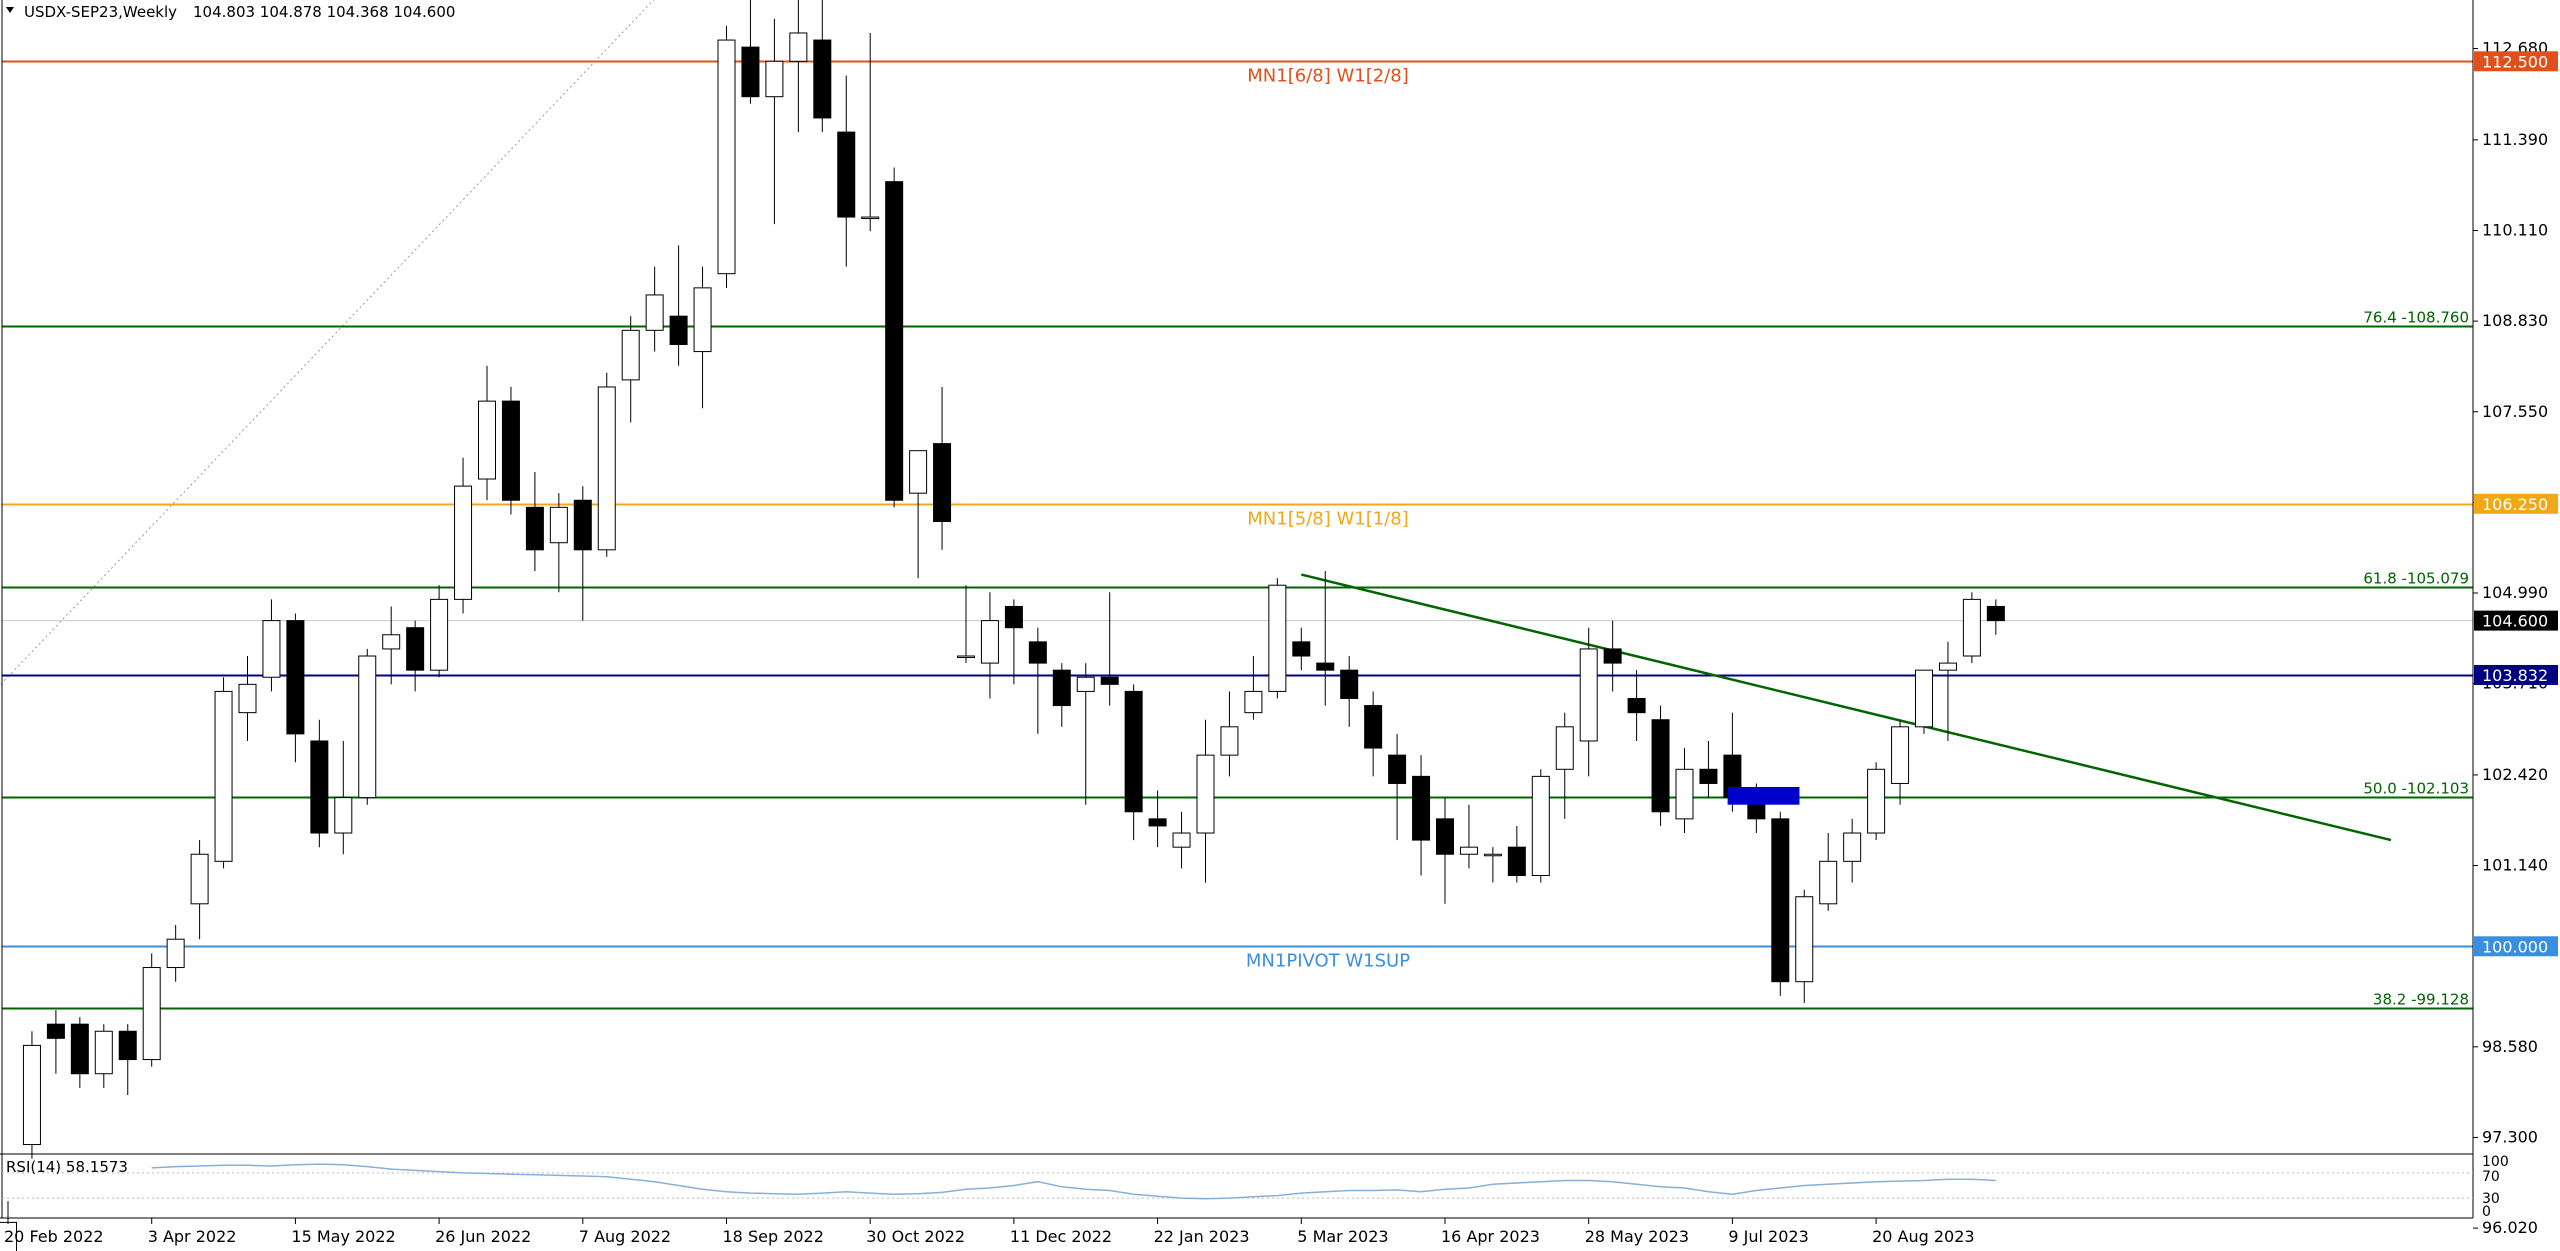  I want to click on price-tag-label: 103.832, so click(2515, 675).